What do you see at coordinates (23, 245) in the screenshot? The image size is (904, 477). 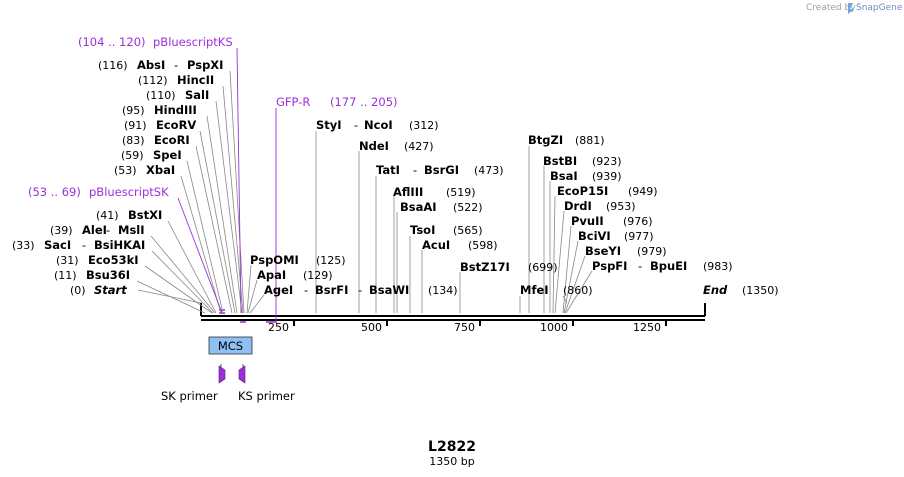 I see `site-pos: (33)` at bounding box center [23, 245].